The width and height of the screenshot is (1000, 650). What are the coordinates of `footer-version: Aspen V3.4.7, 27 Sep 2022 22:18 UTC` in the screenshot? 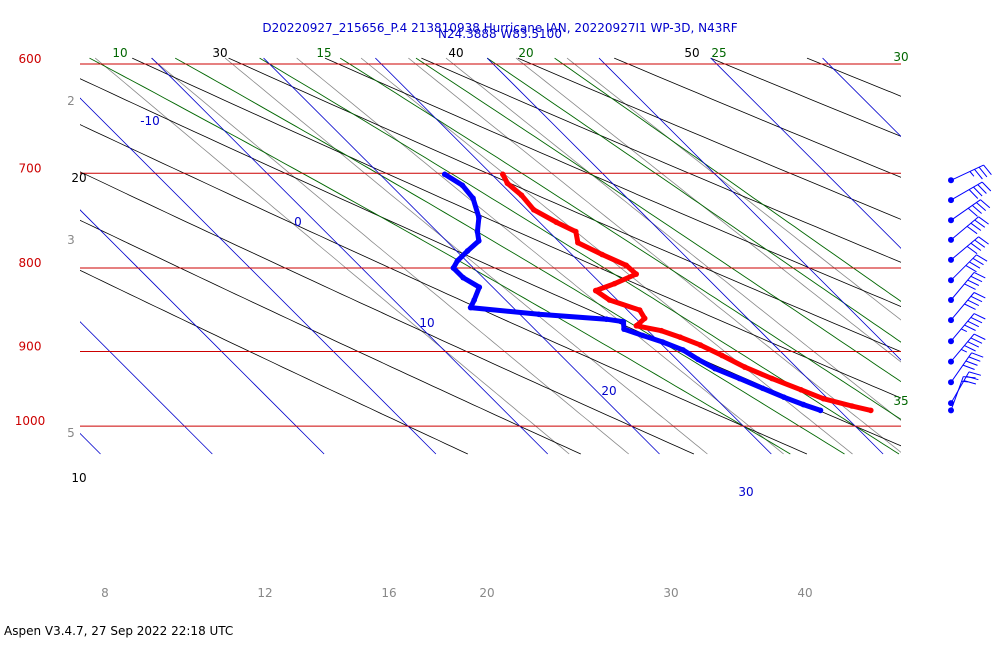 It's located at (119, 631).